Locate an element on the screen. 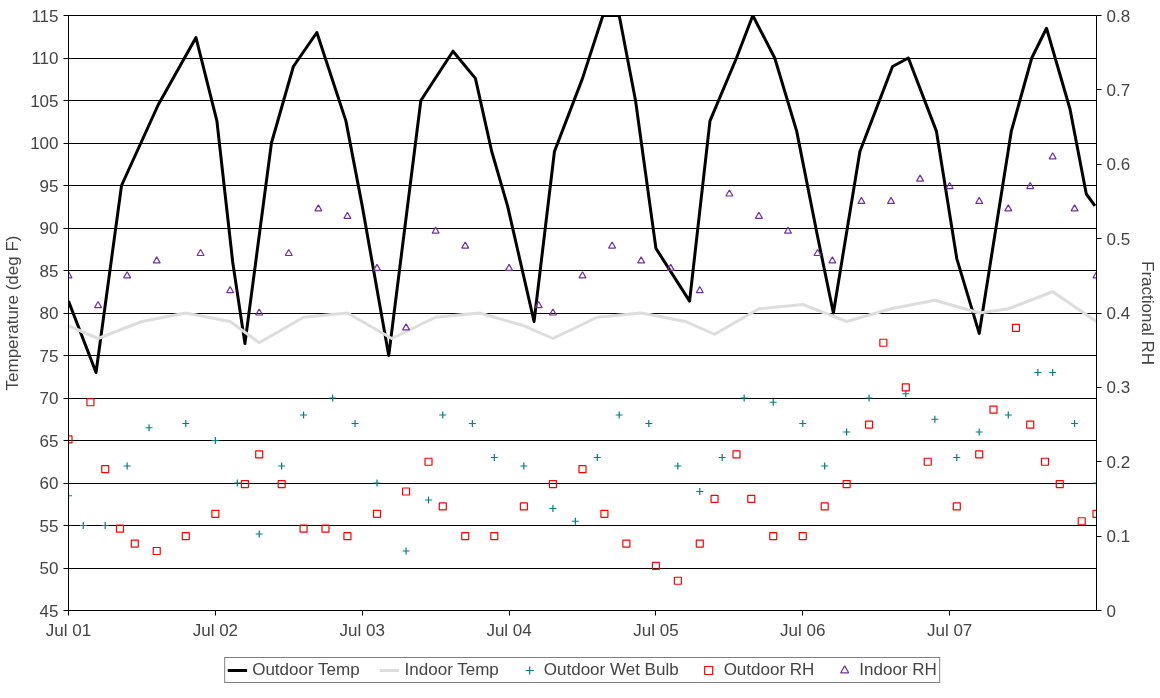 The image size is (1160, 698). y2-tick-label: 0 is located at coordinates (1111, 611).